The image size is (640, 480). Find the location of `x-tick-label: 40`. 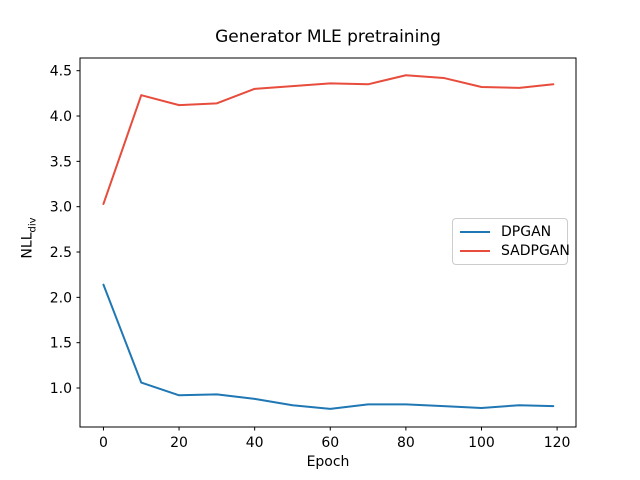

x-tick-label: 40 is located at coordinates (255, 443).